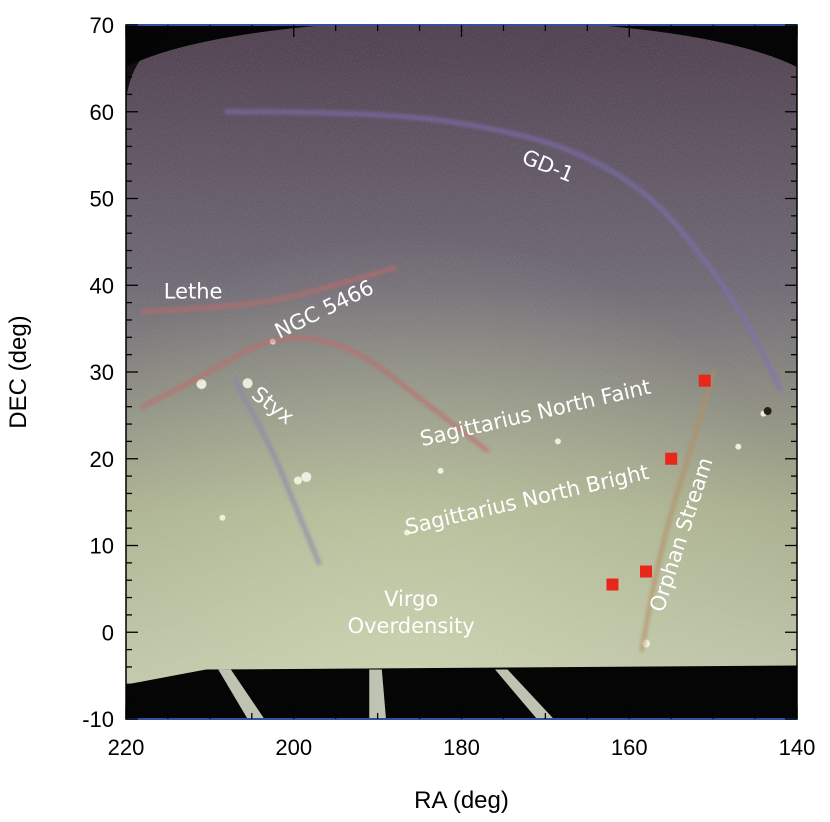 This screenshot has height=822, width=830. What do you see at coordinates (98, 719) in the screenshot?
I see `y-tick-label: -10` at bounding box center [98, 719].